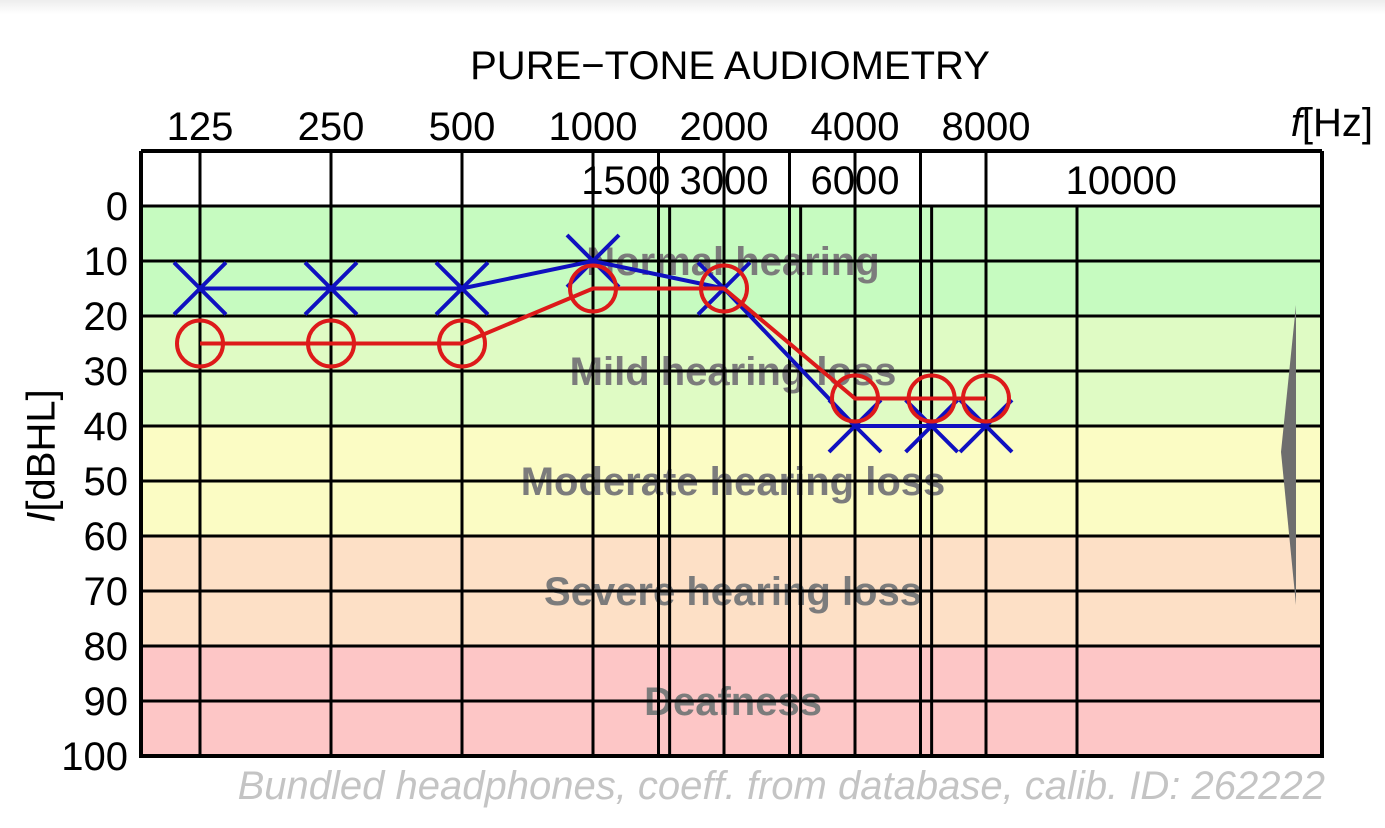 This screenshot has height=828, width=1385. Describe the element at coordinates (41, 517) in the screenshot. I see `y-axis-symbol: I` at that location.